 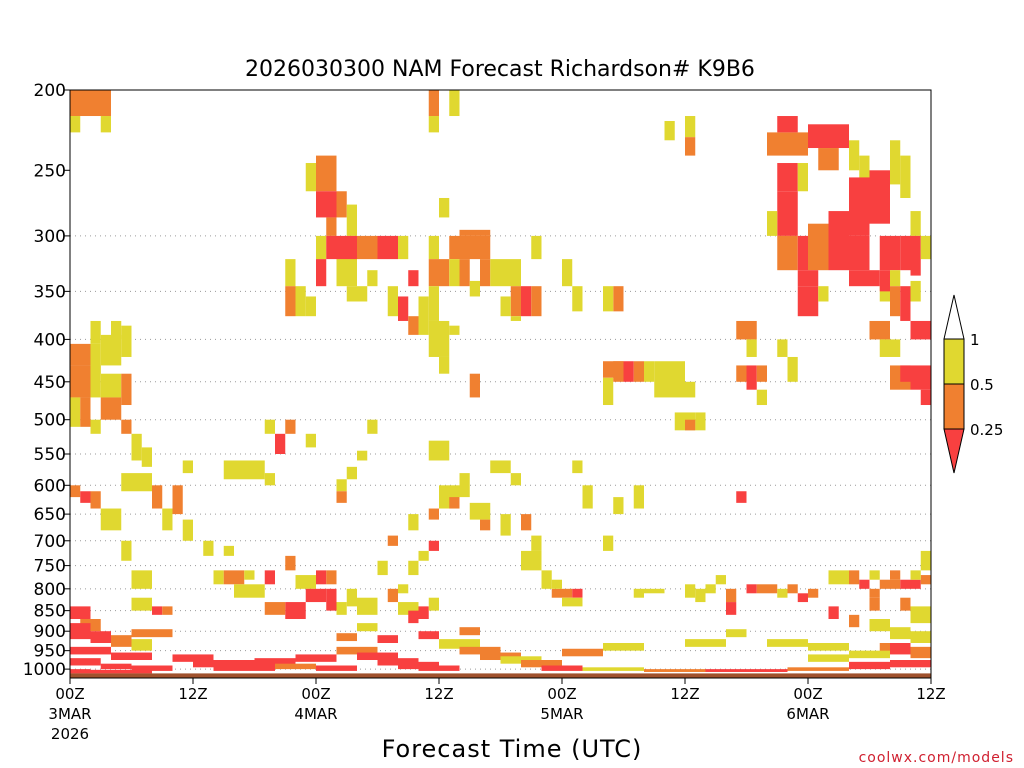 I want to click on legend-swatch-bottom, so click(x=954, y=451).